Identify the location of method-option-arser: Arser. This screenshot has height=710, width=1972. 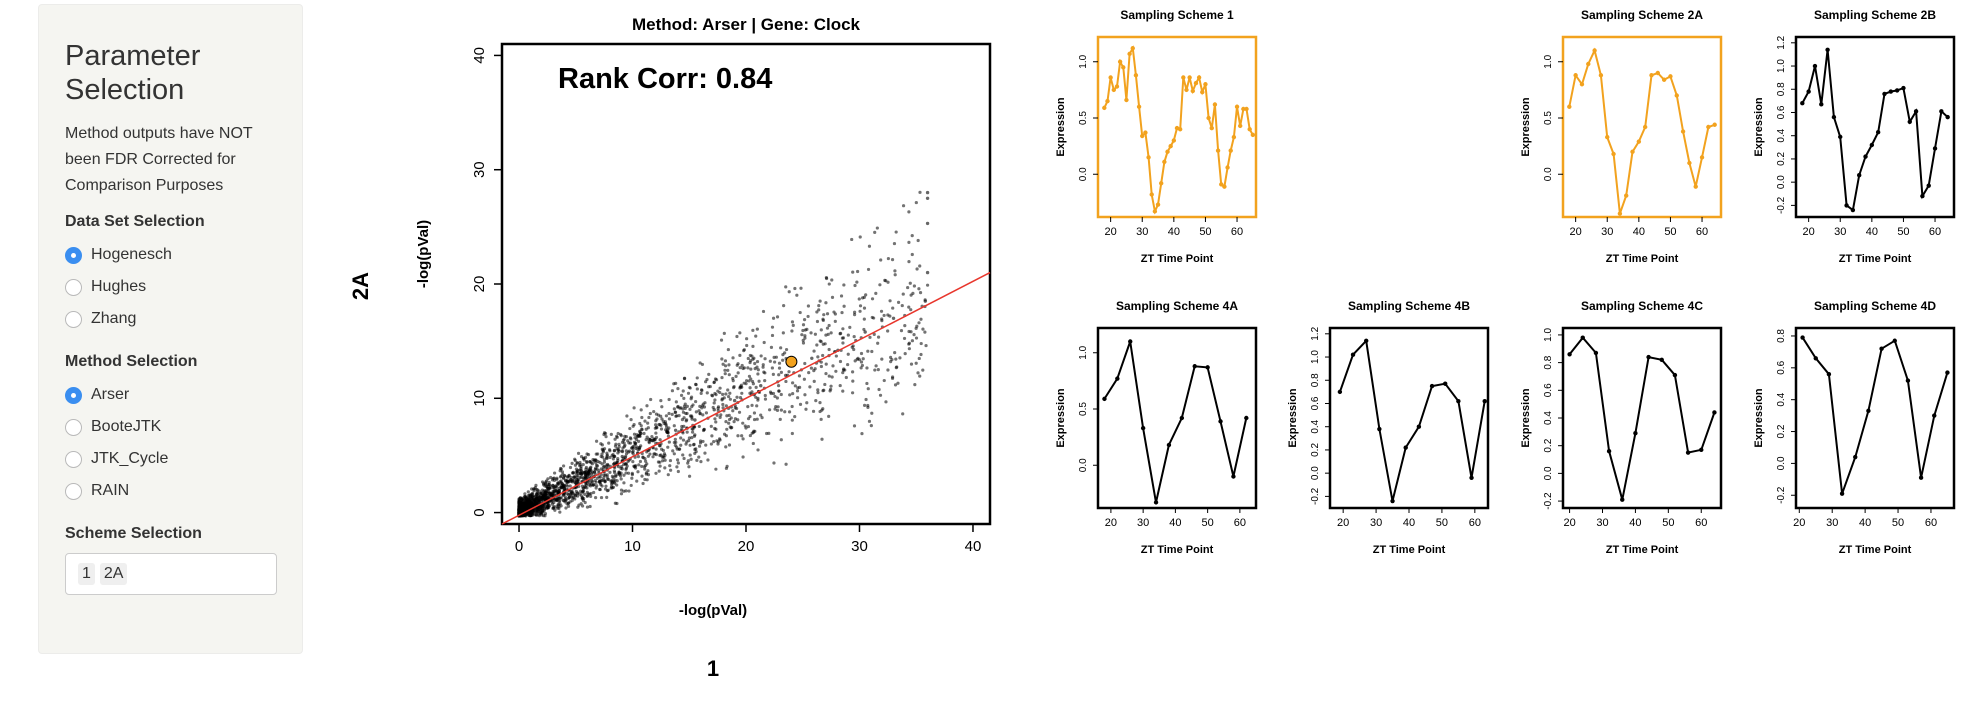
(170, 395).